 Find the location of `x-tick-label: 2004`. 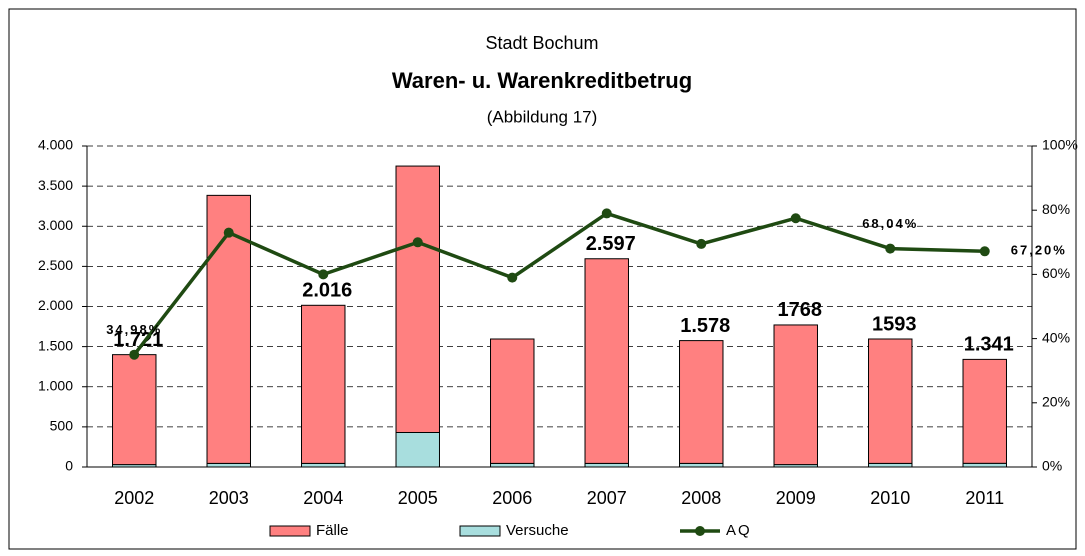

x-tick-label: 2004 is located at coordinates (323, 498).